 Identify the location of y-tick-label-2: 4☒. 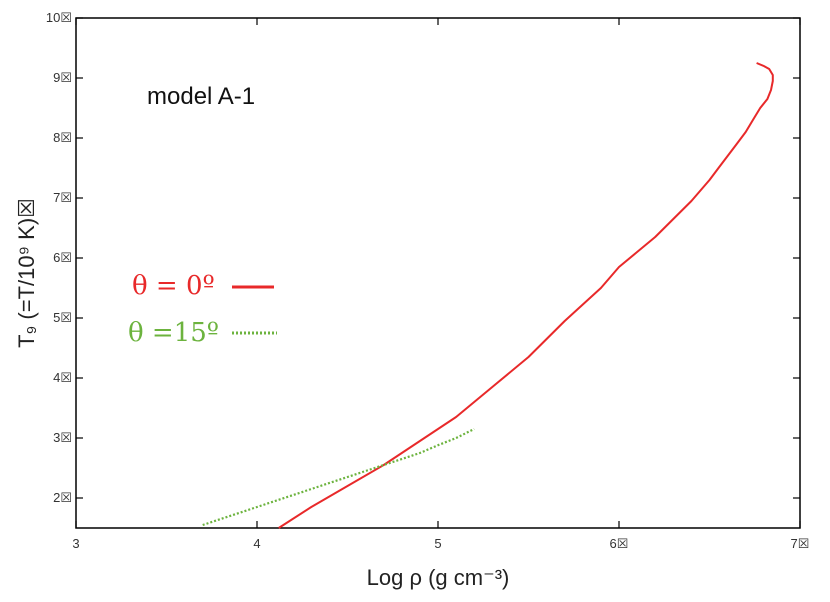
(62, 377).